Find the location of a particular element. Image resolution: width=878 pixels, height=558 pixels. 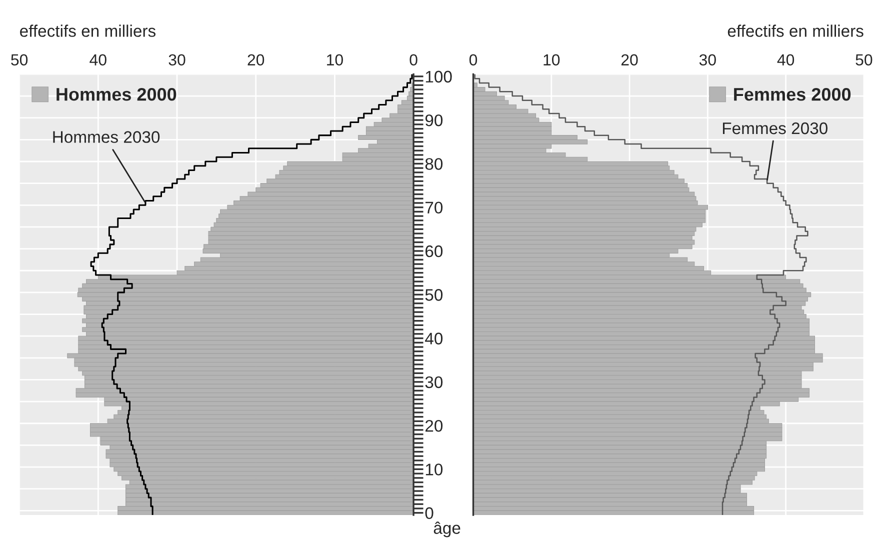

legend-label: Hommes 2000 is located at coordinates (116, 94).